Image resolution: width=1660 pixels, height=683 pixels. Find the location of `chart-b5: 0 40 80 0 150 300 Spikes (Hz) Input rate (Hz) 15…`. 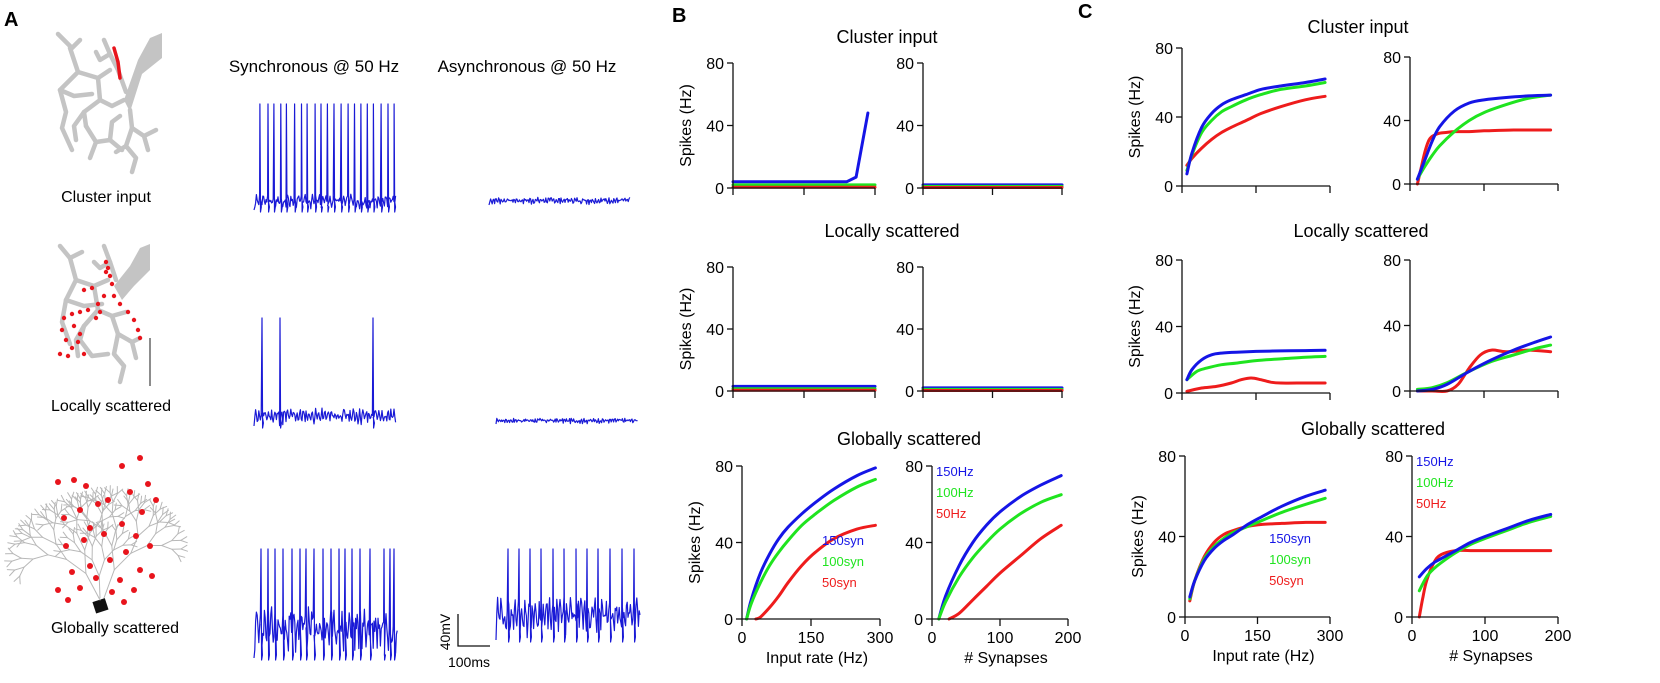

chart-b5: 0 40 80 0 150 300 Spikes (Hz) Input rate (Hz) 15… is located at coordinates (790, 563).